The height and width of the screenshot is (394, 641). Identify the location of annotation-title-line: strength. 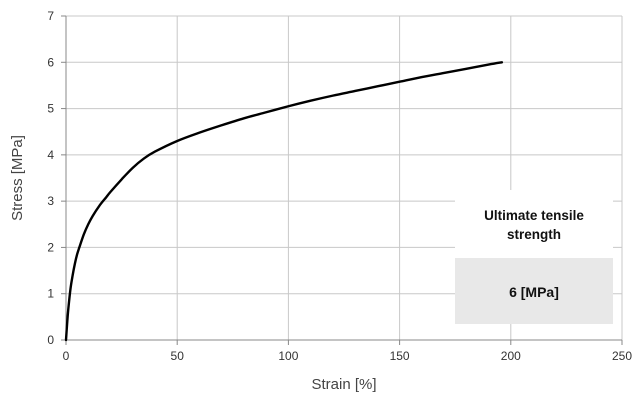
(534, 234).